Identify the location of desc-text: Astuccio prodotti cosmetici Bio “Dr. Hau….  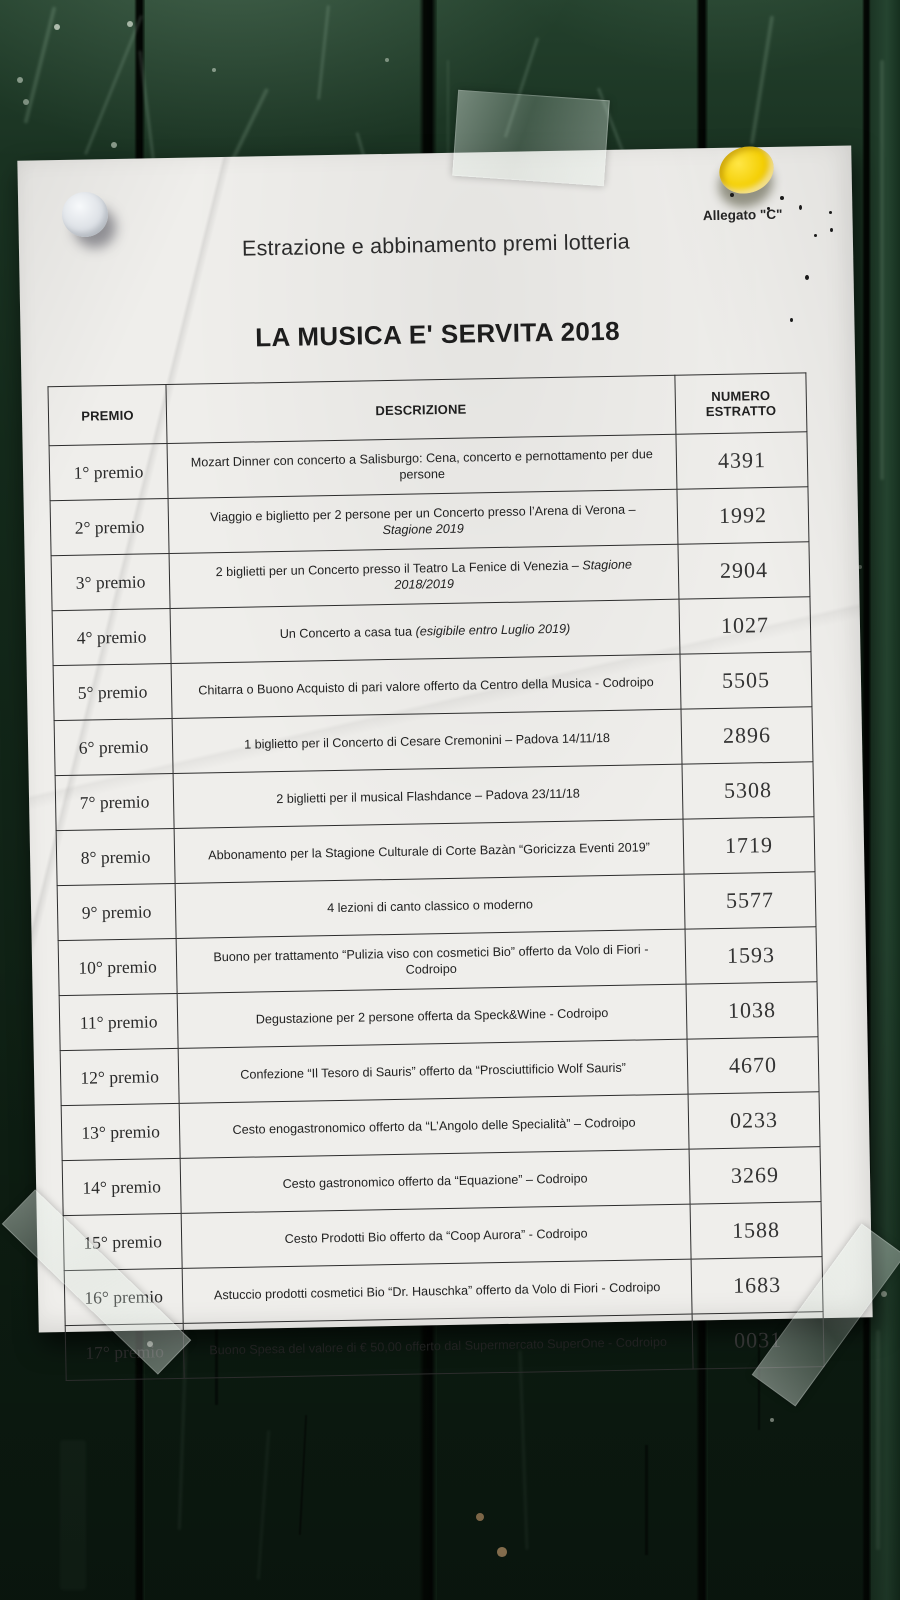
(437, 1291).